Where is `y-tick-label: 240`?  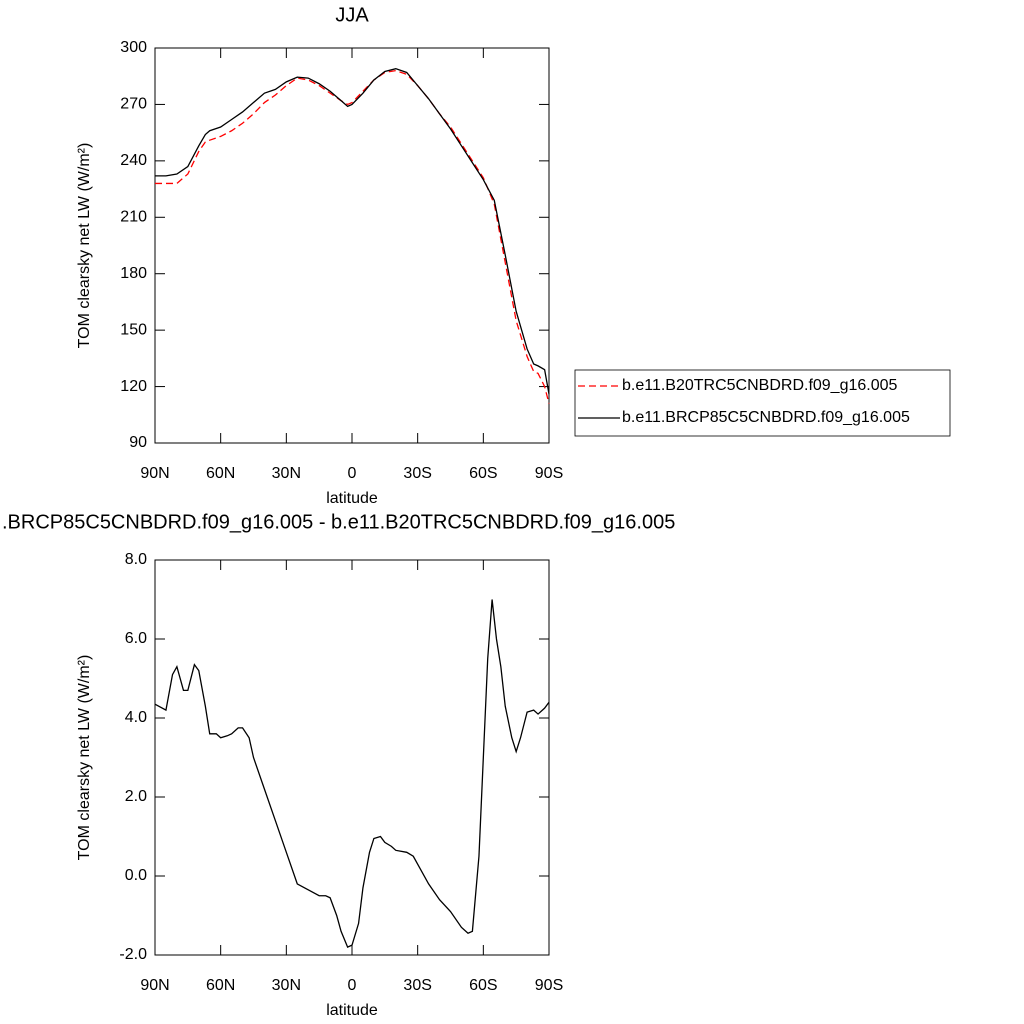
y-tick-label: 240 is located at coordinates (133, 160).